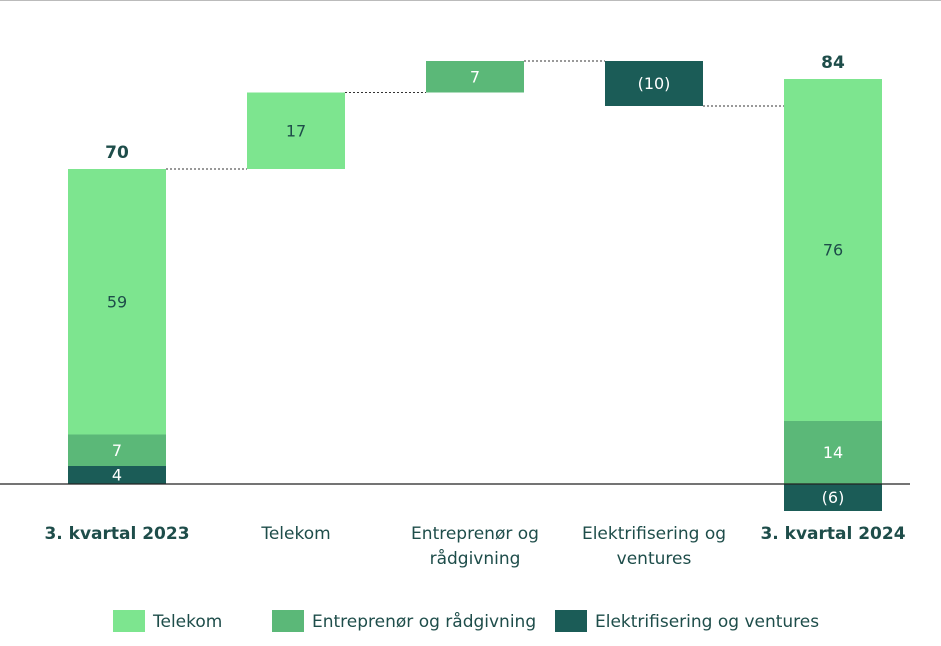 This screenshot has height=646, width=941. I want to click on legend-label: Telekom, so click(188, 622).